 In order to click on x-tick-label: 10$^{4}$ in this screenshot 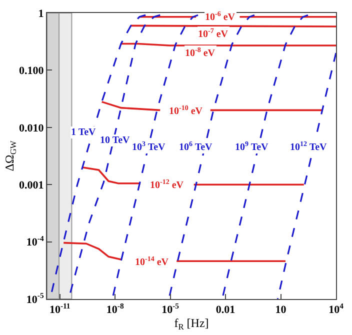, I will do `click(336, 309)`.